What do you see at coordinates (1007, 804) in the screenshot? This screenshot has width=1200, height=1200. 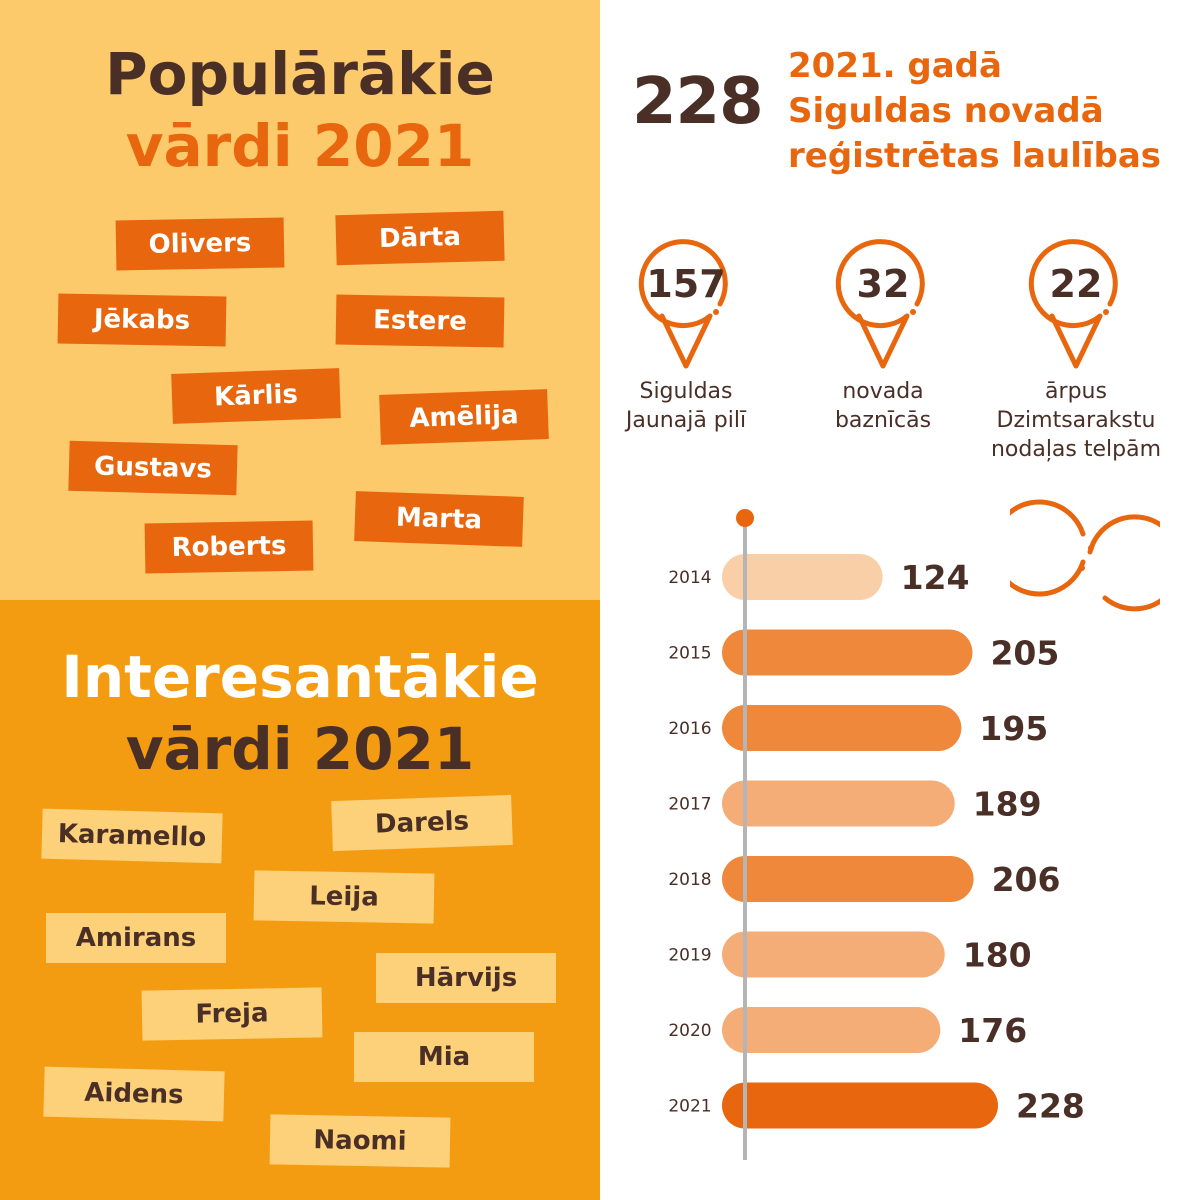 I see `bar-value-label: 189` at bounding box center [1007, 804].